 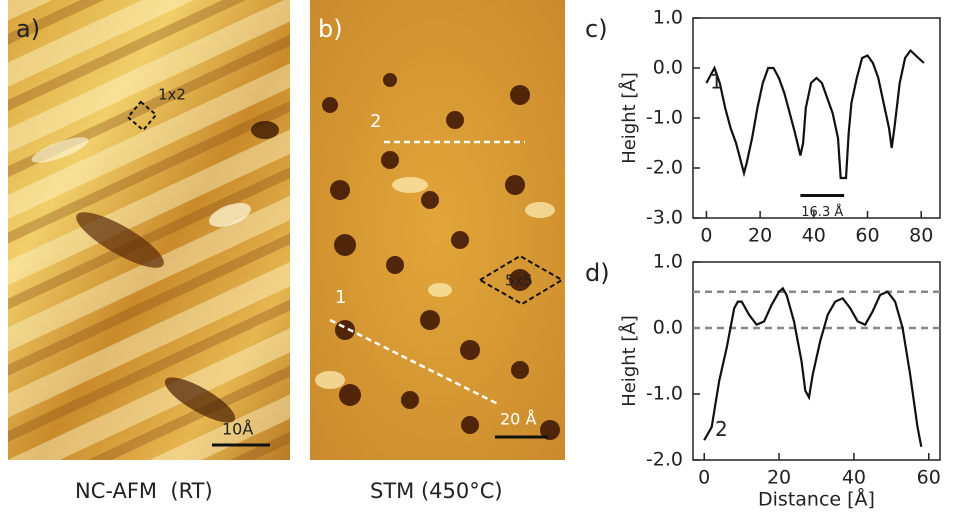 I want to click on panel-label: d), so click(x=597, y=273).